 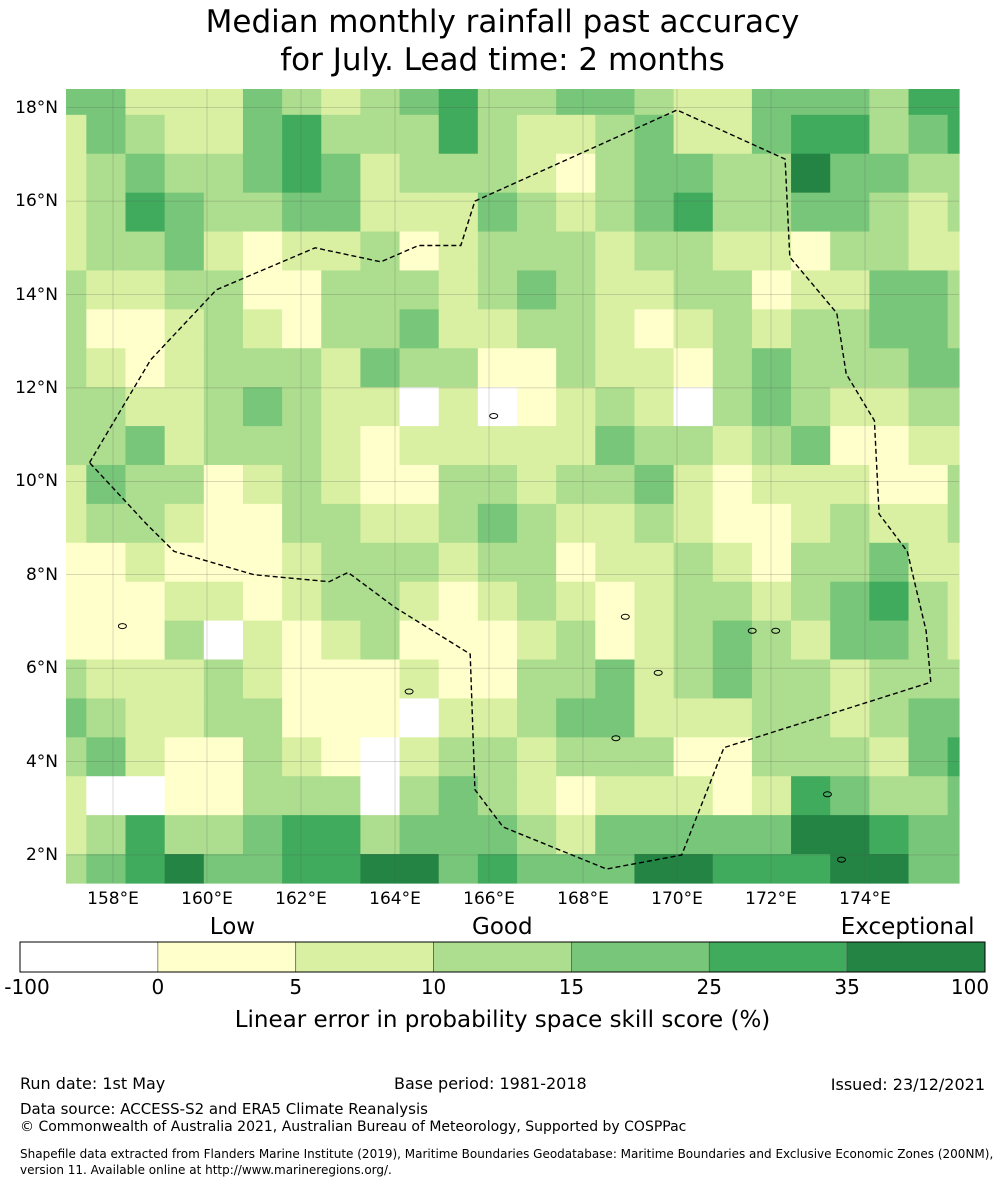 What do you see at coordinates (847, 987) in the screenshot?
I see `colorbar-tick-label: 35` at bounding box center [847, 987].